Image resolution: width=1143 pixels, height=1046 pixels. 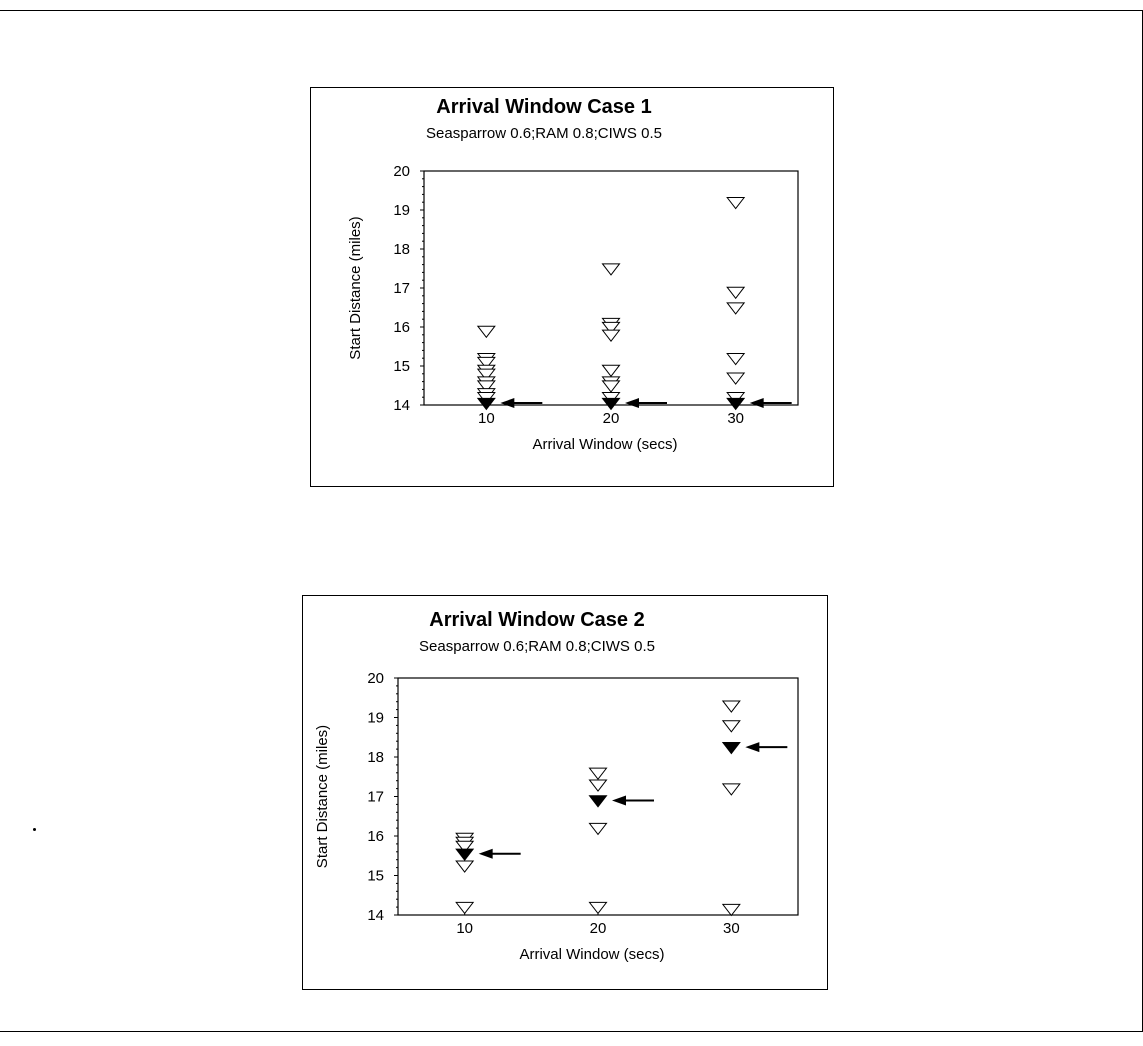 I want to click on stray-dot, so click(x=34, y=829).